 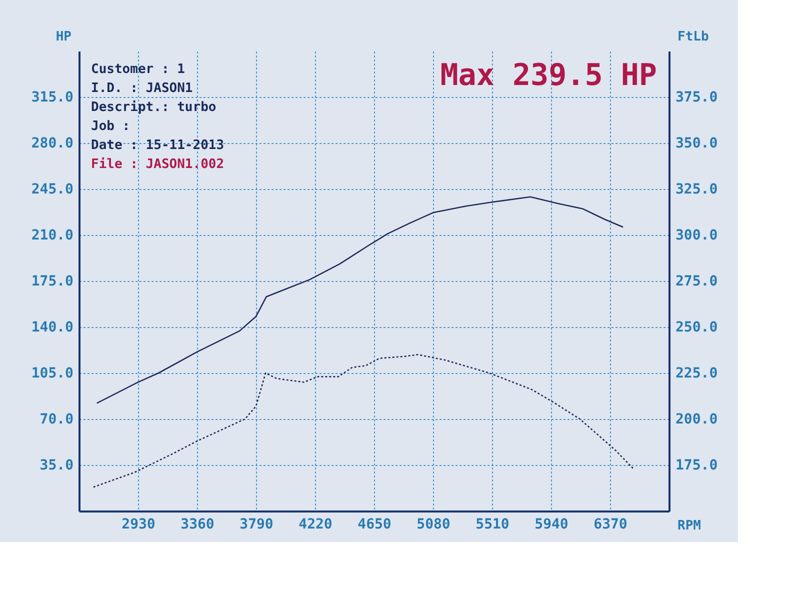 I want to click on x-tick-label: 6370, so click(x=611, y=524).